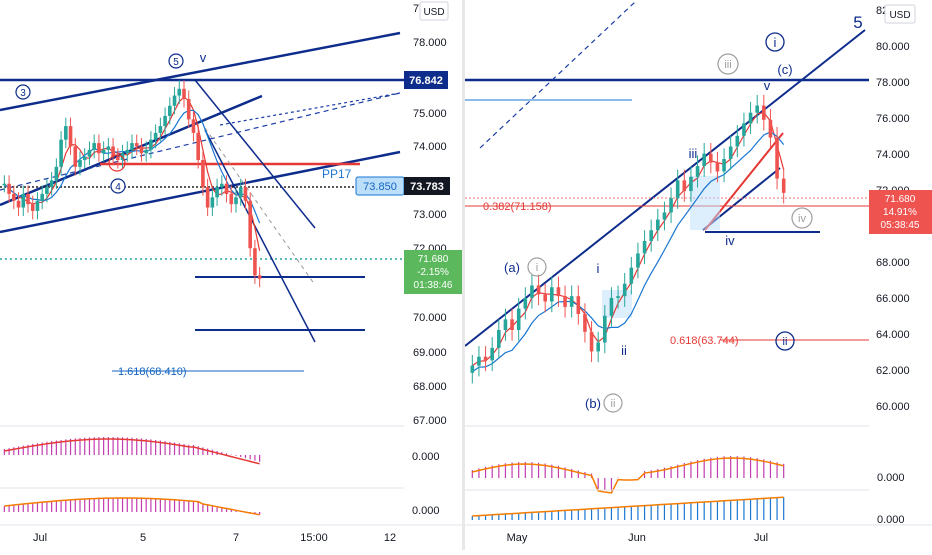  Describe the element at coordinates (132, 173) in the screenshot. I see `left-moving-averages` at that location.